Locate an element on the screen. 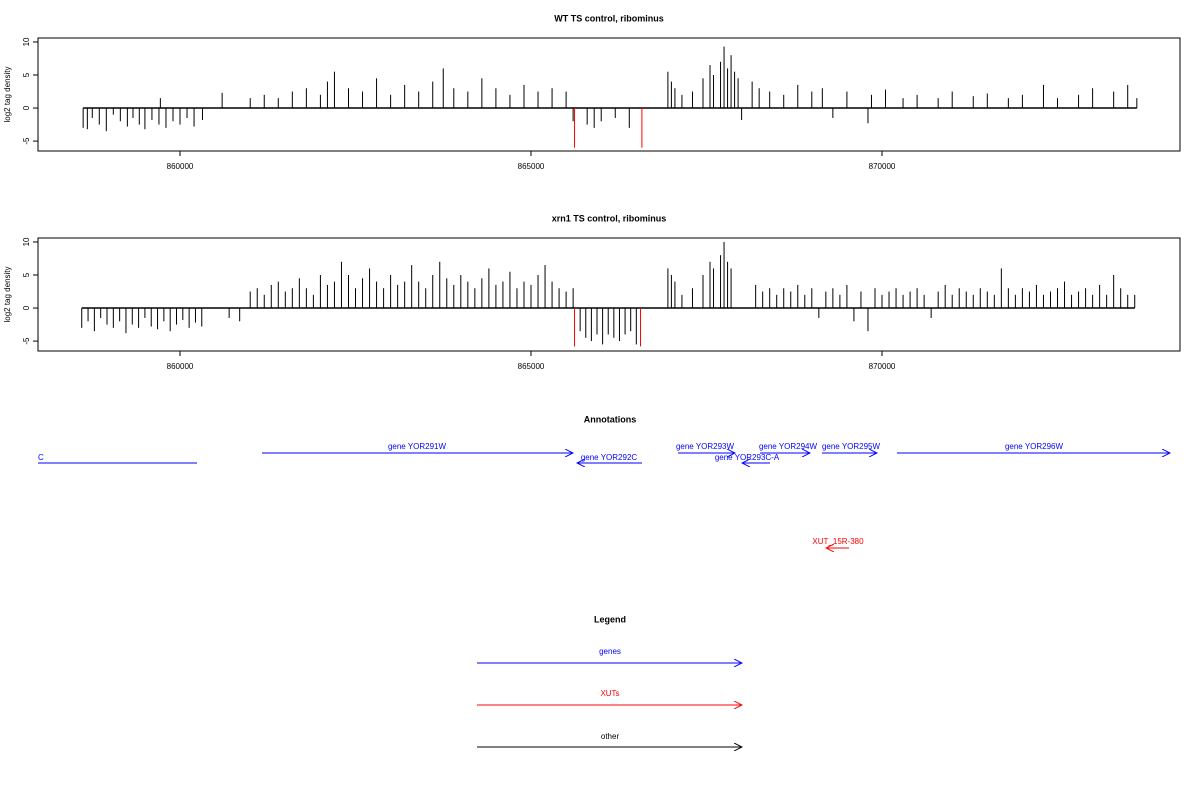  annotations-title: Annotations is located at coordinates (610, 419).